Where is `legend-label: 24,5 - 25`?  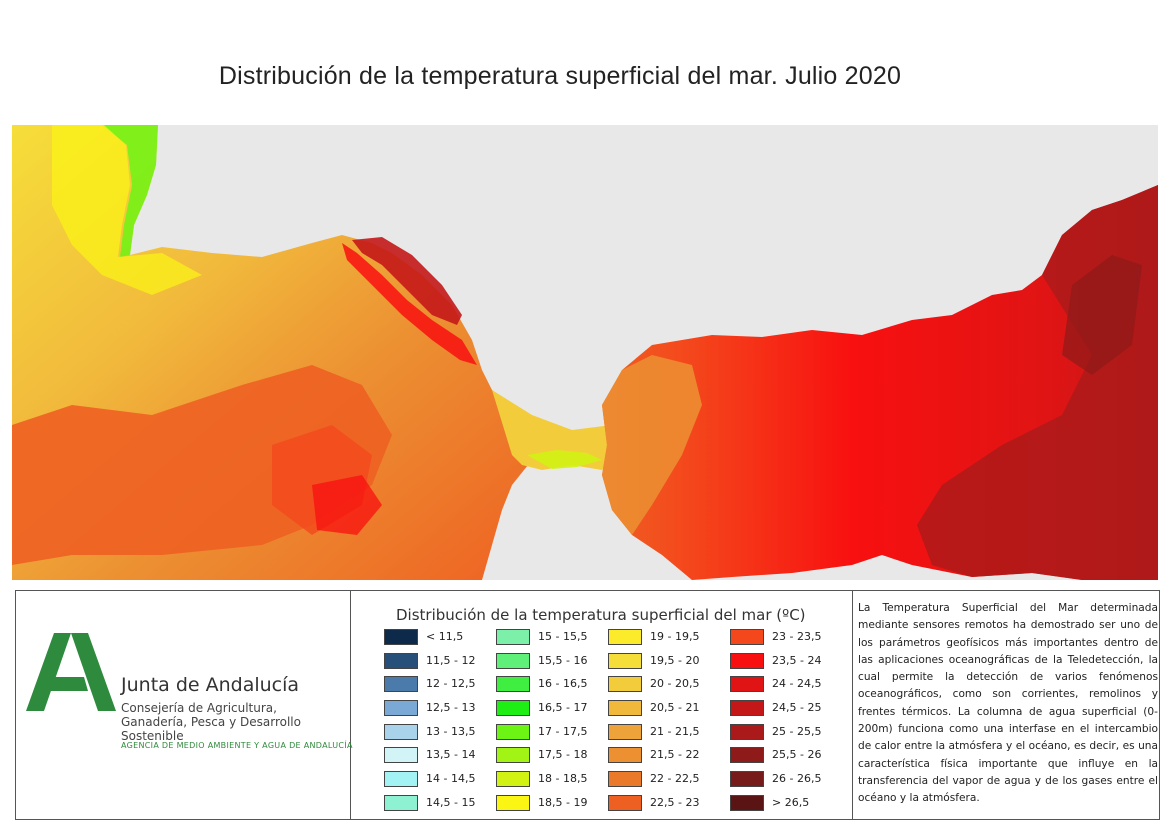
legend-label: 24,5 - 25 is located at coordinates (797, 708).